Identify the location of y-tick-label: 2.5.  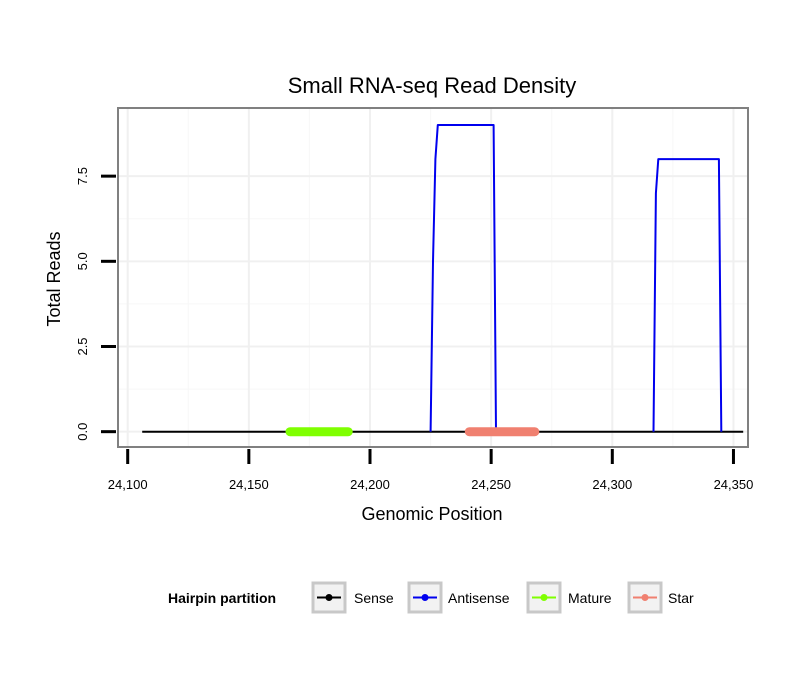
(82, 346).